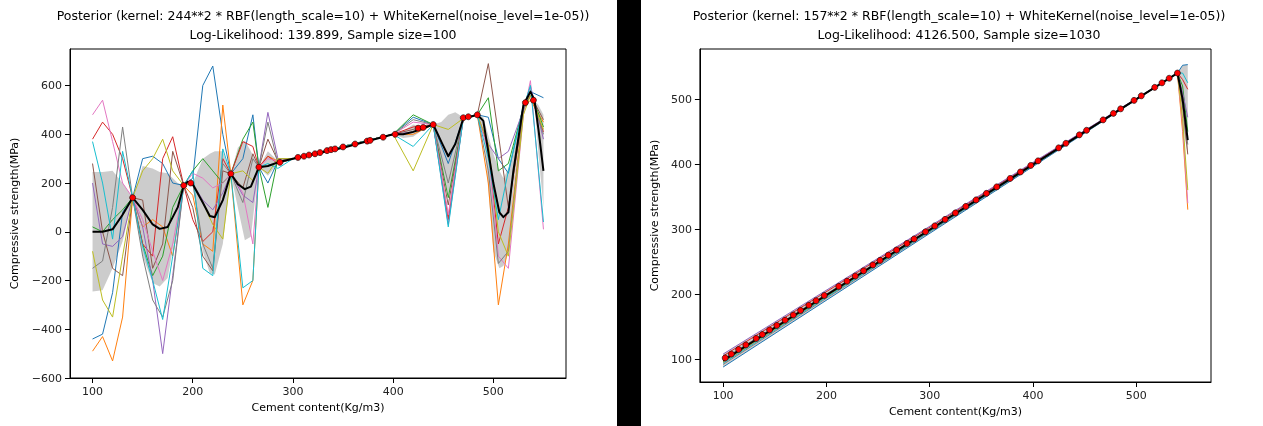 The image size is (1263, 426). What do you see at coordinates (46, 329) in the screenshot?
I see `y-tick-label: −400` at bounding box center [46, 329].